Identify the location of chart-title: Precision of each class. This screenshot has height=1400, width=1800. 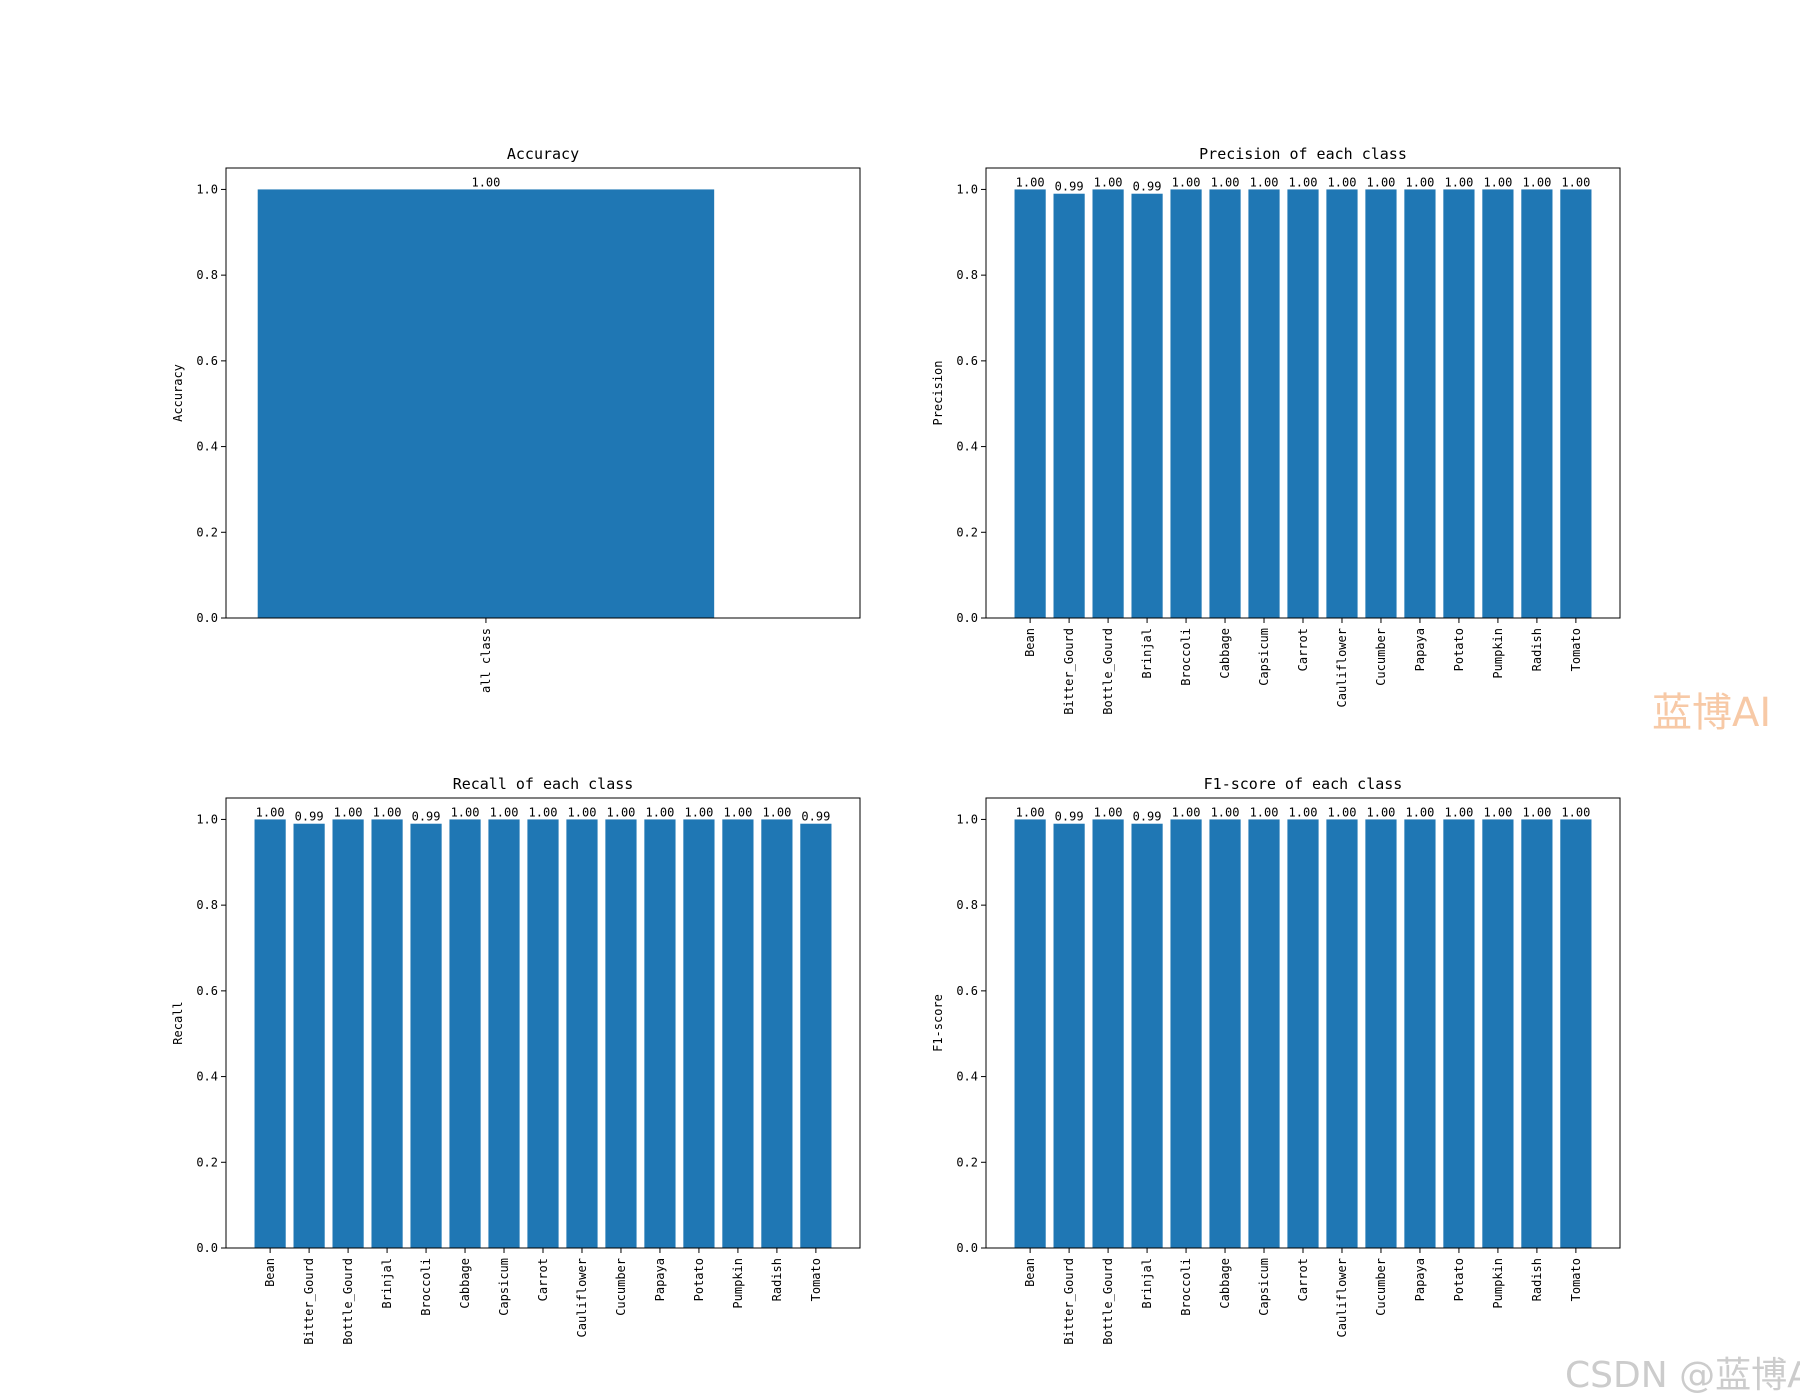
(1303, 154).